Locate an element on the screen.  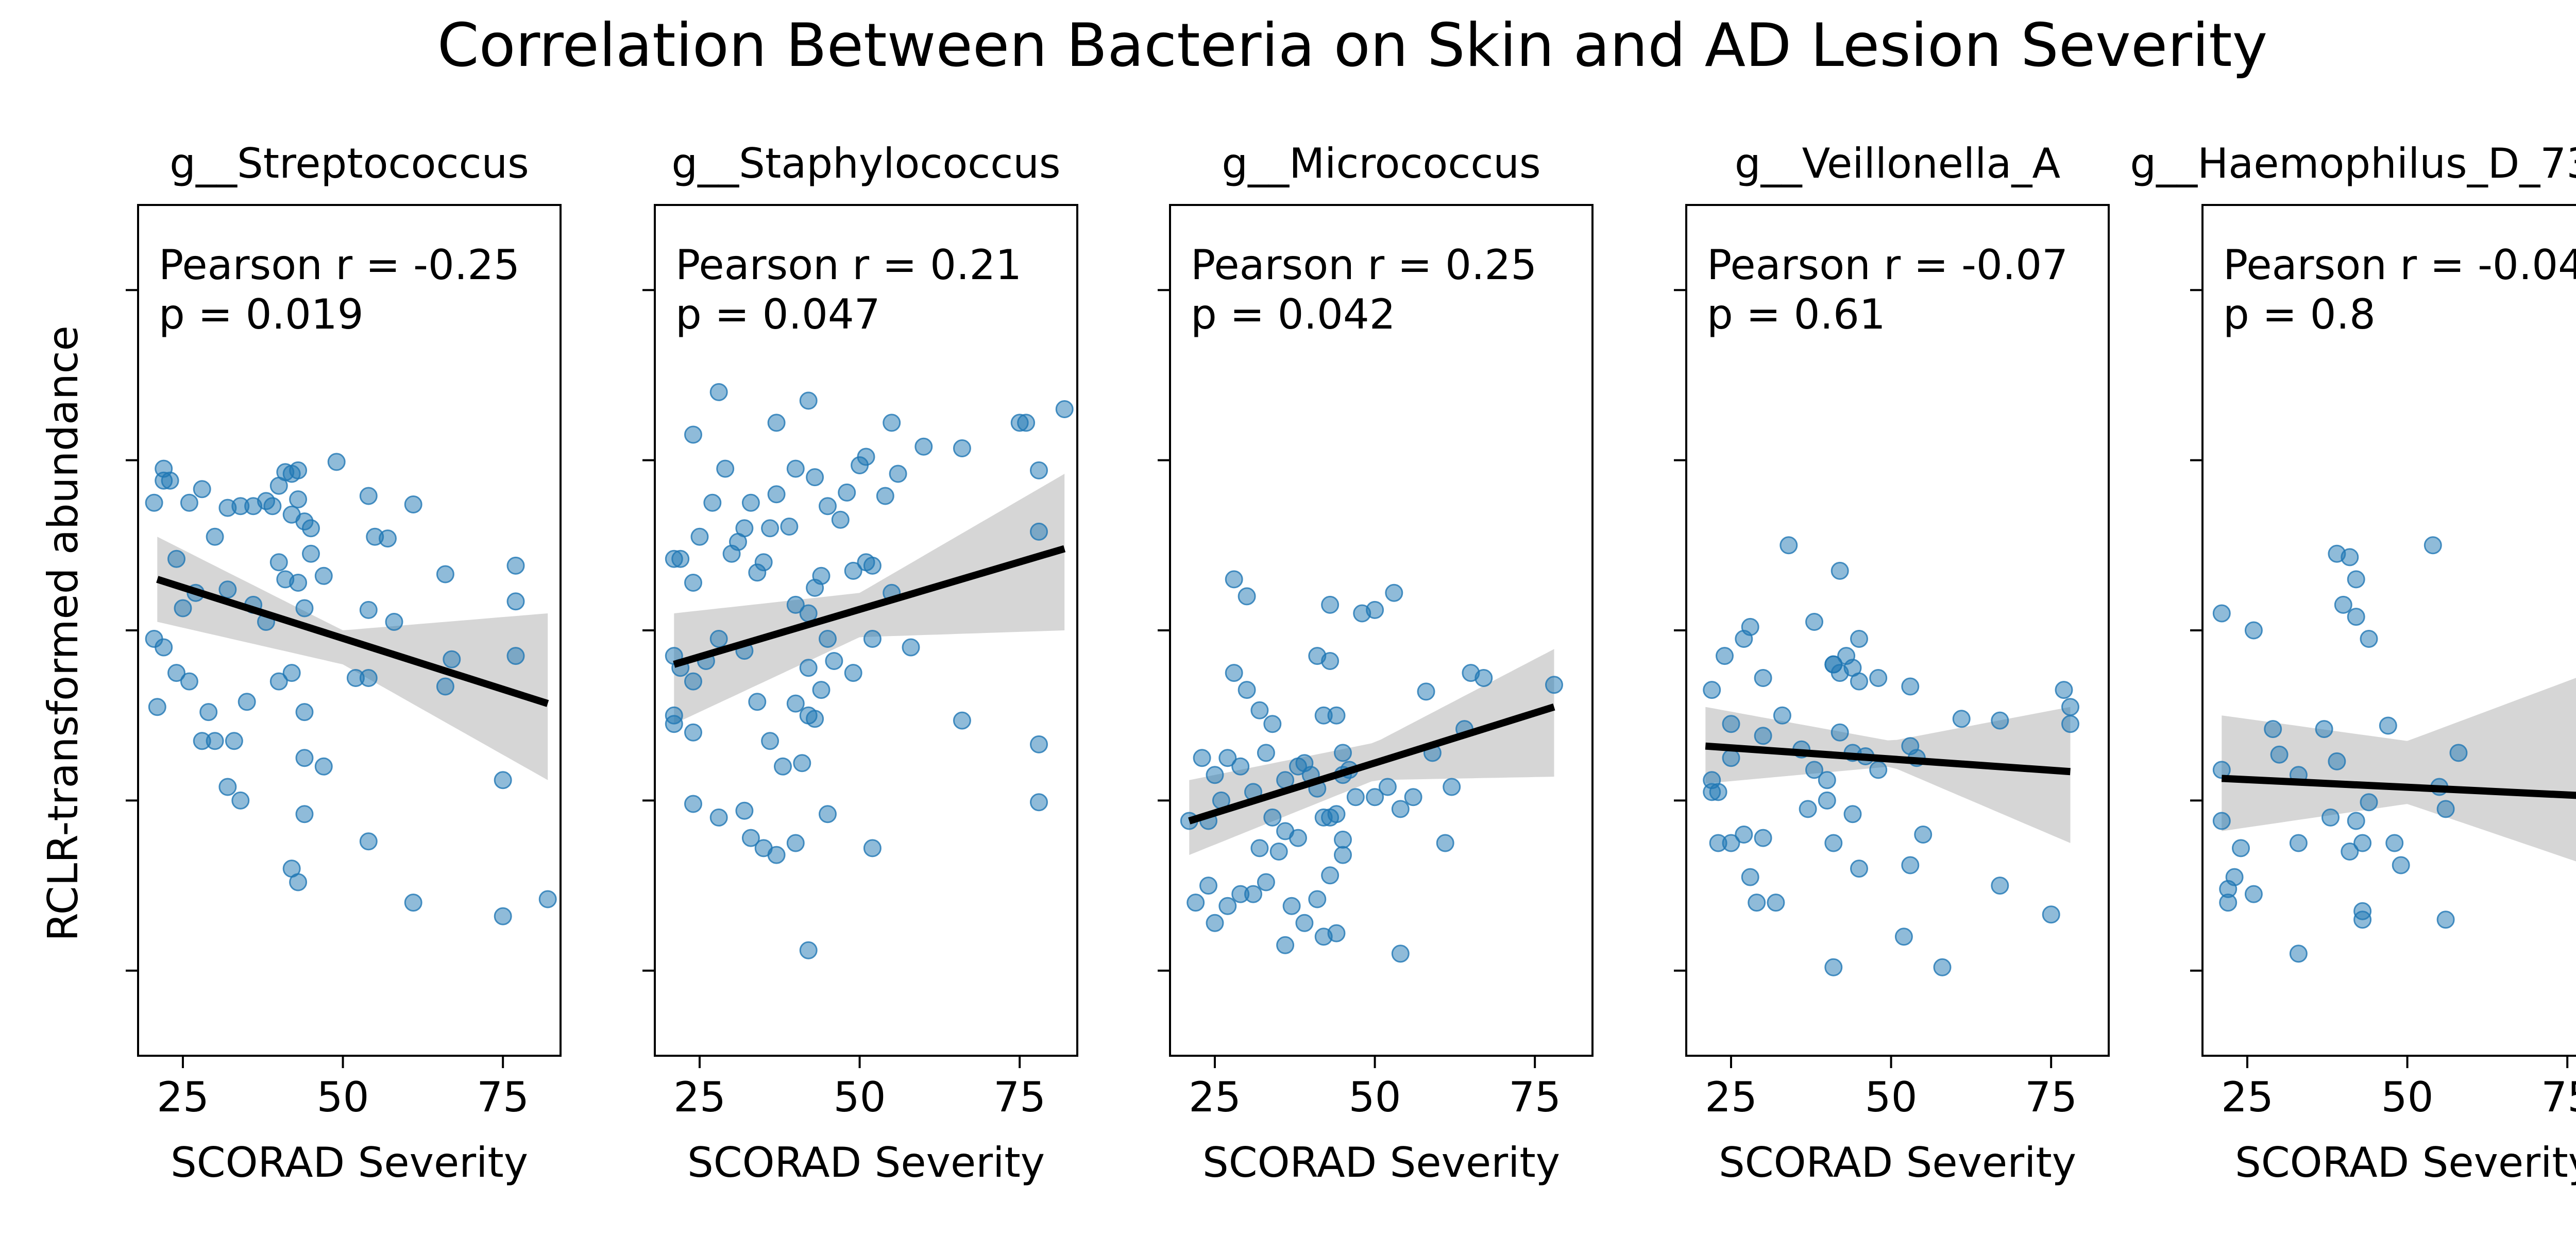
subplot-title: g__Staphylococcus is located at coordinates (865, 163).